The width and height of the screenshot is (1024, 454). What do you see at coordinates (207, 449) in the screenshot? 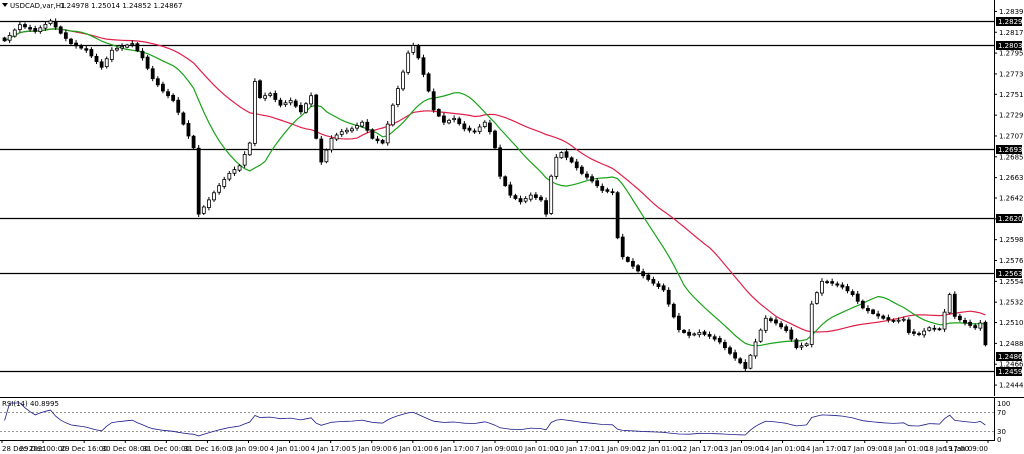
I see `time-tick-5: 31 Dec 16:00` at bounding box center [207, 449].